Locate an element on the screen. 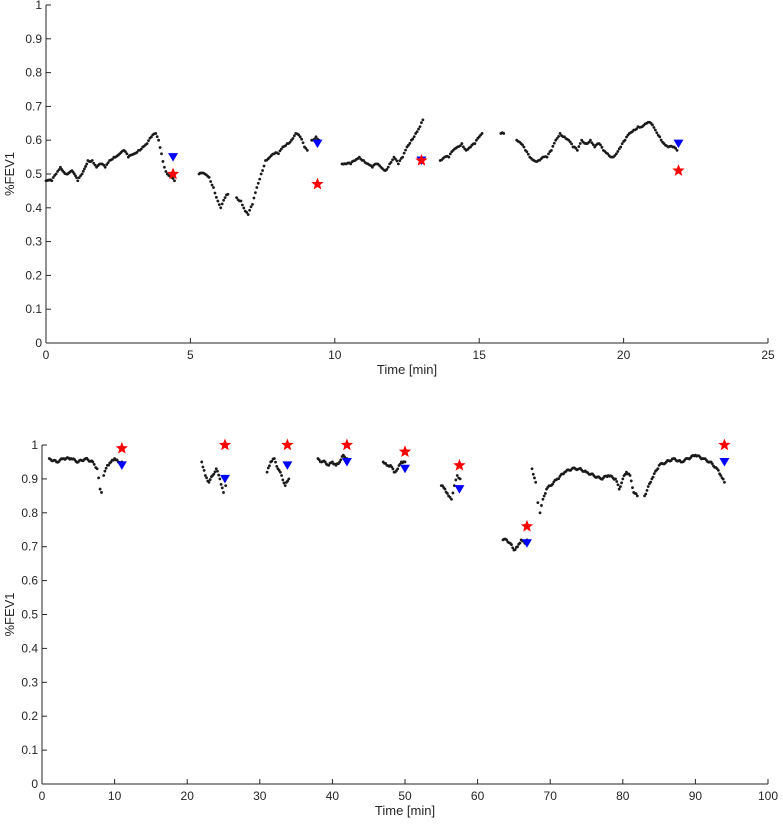  y-tick-label: 1 is located at coordinates (38, 6).